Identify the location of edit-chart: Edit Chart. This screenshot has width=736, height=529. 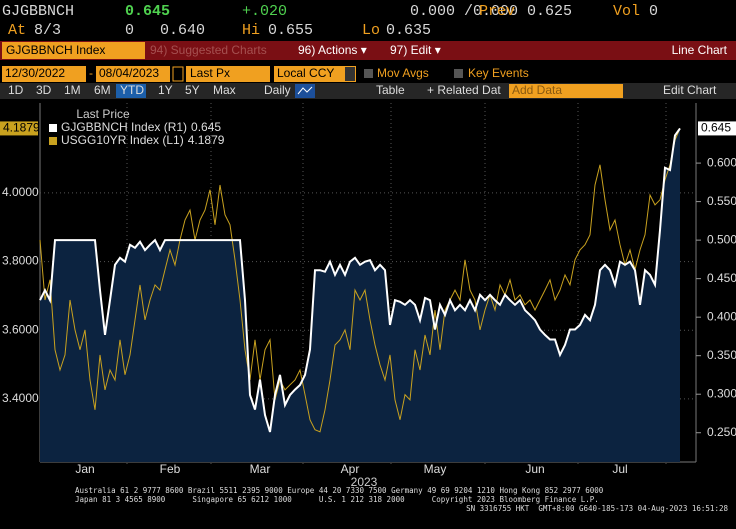
(690, 90).